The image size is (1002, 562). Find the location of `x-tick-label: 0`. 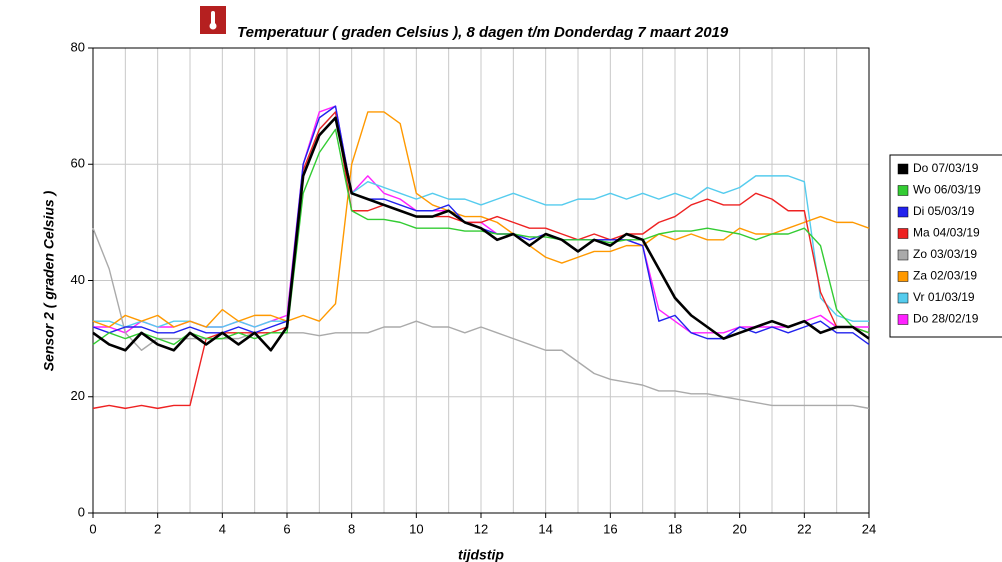

x-tick-label: 0 is located at coordinates (92, 528).